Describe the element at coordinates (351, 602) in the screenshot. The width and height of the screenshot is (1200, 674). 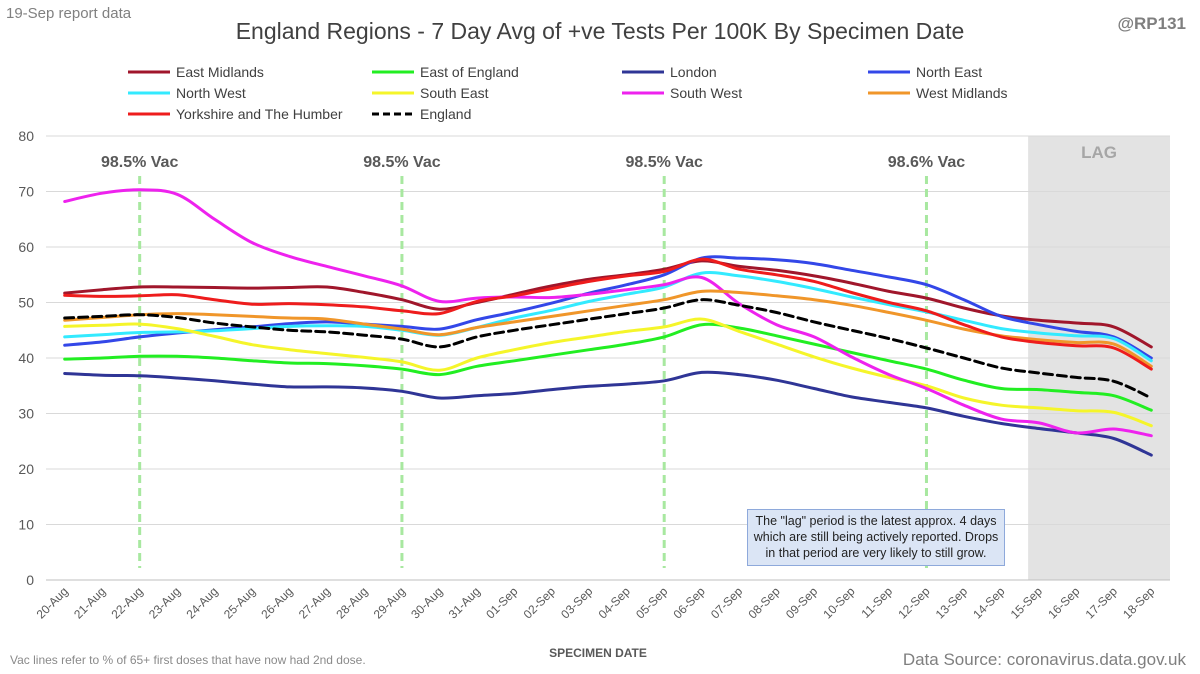
I see `x-tick-label: 28-Aug` at that location.